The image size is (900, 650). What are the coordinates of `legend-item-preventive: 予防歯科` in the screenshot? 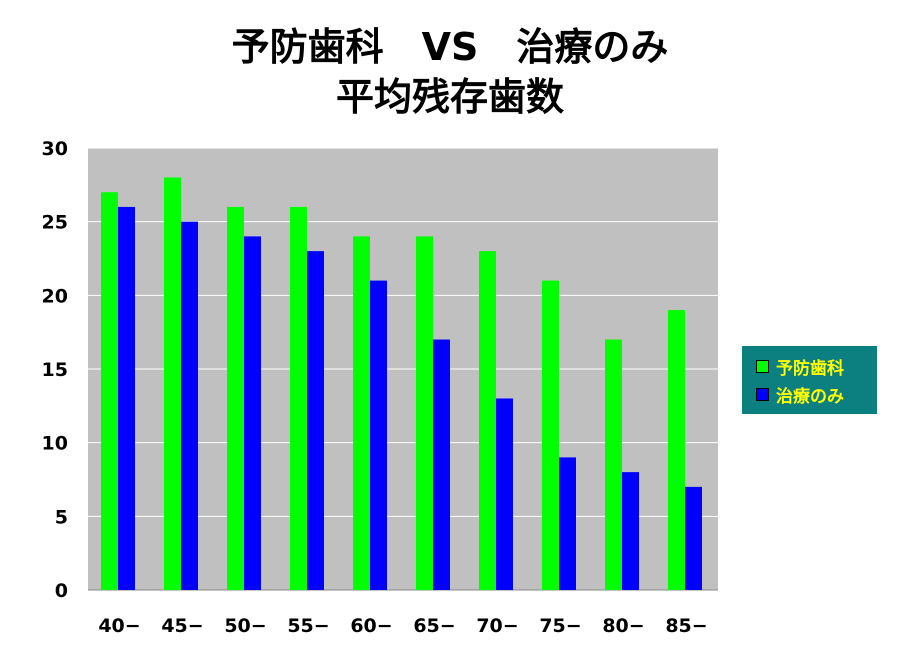 It's located at (800, 367).